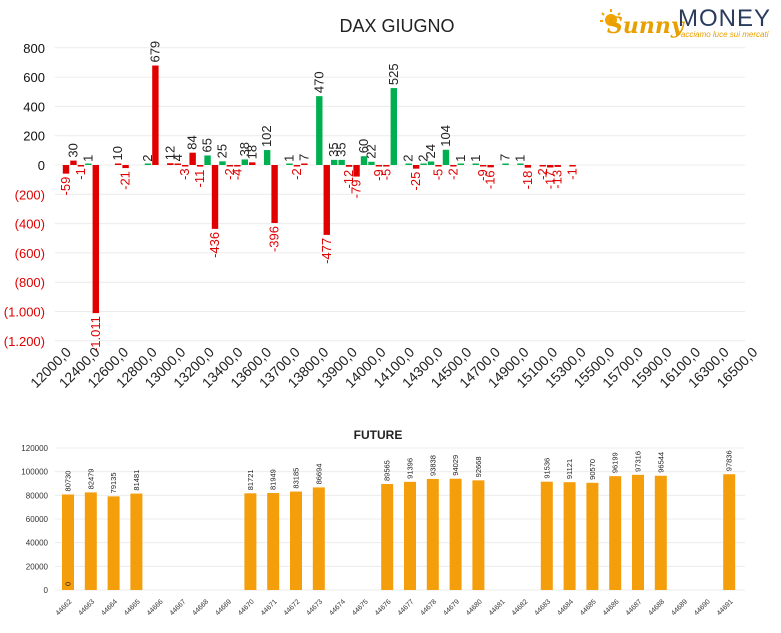 Image resolution: width=781 pixels, height=633 pixels. I want to click on dax-data-label: 30, so click(72, 150).